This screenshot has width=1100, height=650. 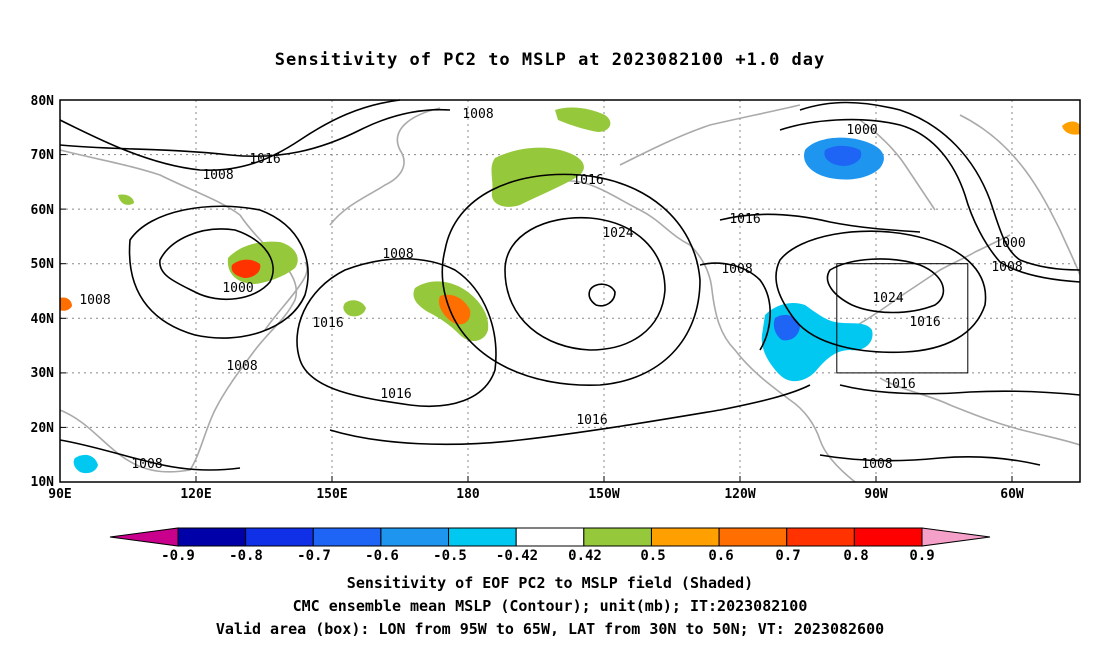 I want to click on contour-1016-atlantic, so click(x=960, y=390).